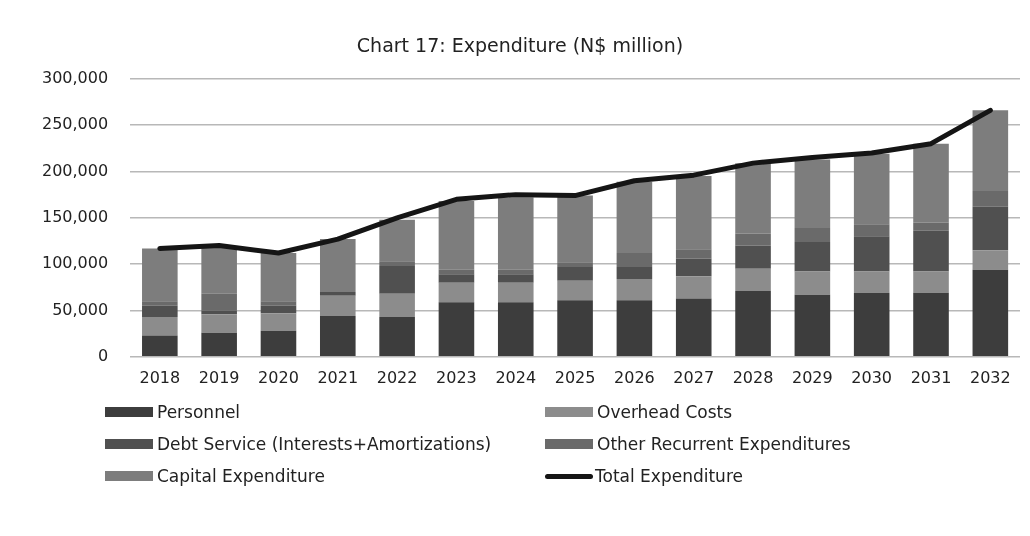 Image resolution: width=1030 pixels, height=536 pixels. I want to click on x-tick-label: 2030, so click(872, 377).